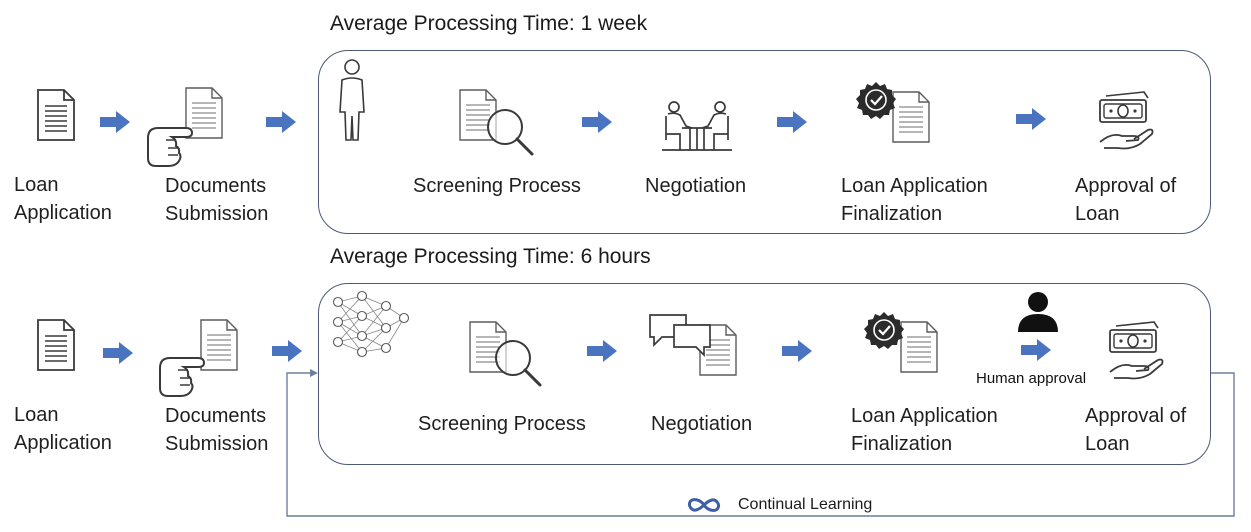  Describe the element at coordinates (182, 377) in the screenshot. I see `pointing-hand-icon` at that location.